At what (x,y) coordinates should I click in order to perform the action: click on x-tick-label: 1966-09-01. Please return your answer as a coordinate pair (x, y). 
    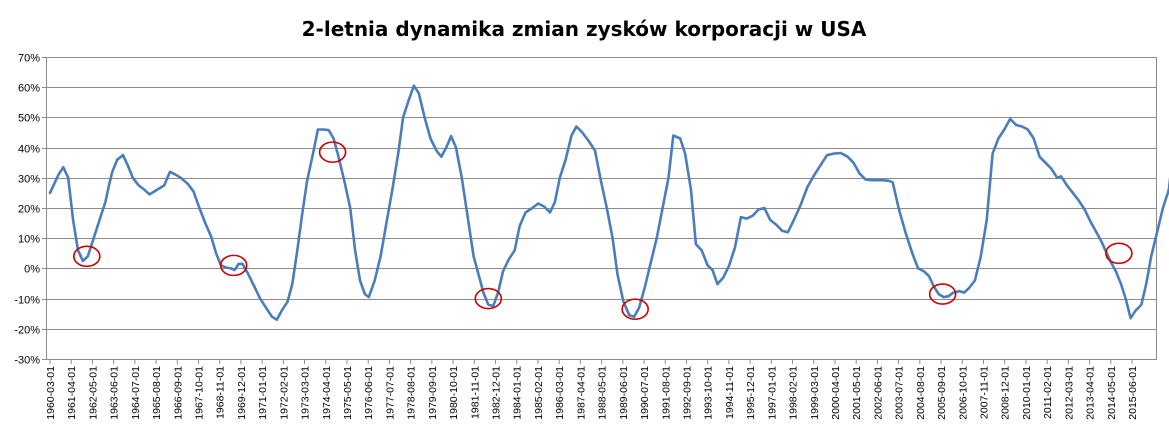
    Looking at the image, I should click on (178, 393).